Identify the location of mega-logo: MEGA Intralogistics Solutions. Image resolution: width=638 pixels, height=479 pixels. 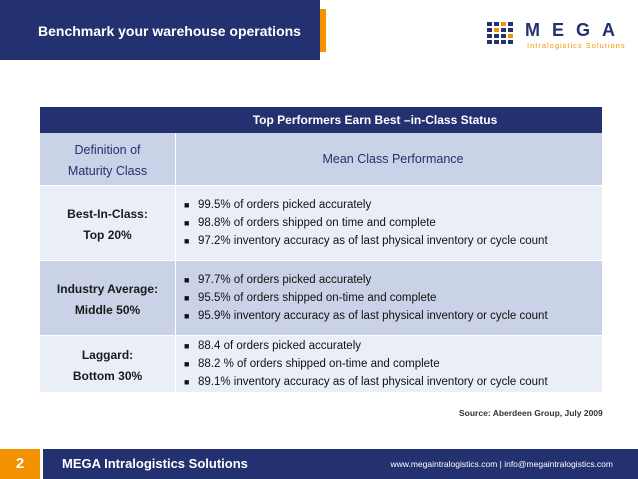
(557, 35).